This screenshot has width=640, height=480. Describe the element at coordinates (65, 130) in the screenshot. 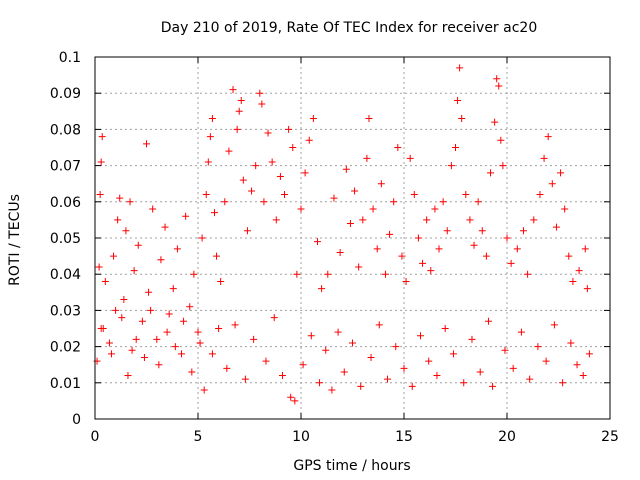

I see `y-tick-label: 0.08` at that location.